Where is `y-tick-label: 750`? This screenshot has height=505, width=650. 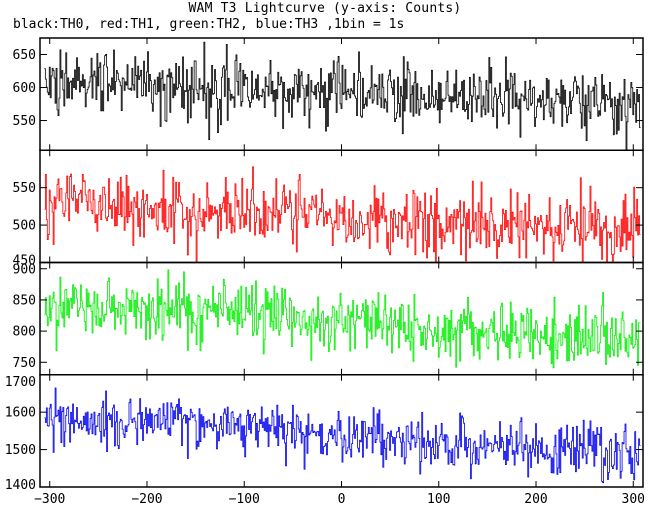 y-tick-label: 750 is located at coordinates (24, 363).